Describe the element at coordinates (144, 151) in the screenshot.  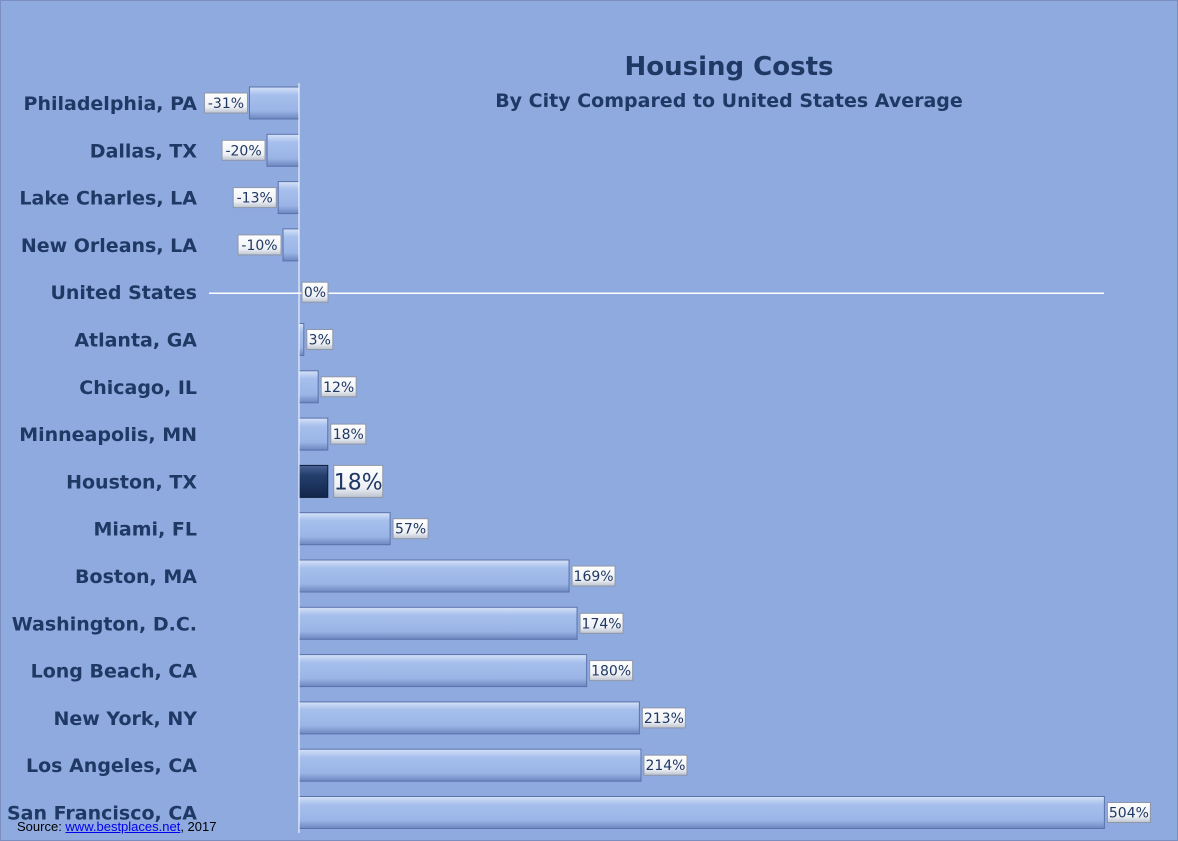
I see `category-label-dallas-tx: Dallas, TX` at that location.